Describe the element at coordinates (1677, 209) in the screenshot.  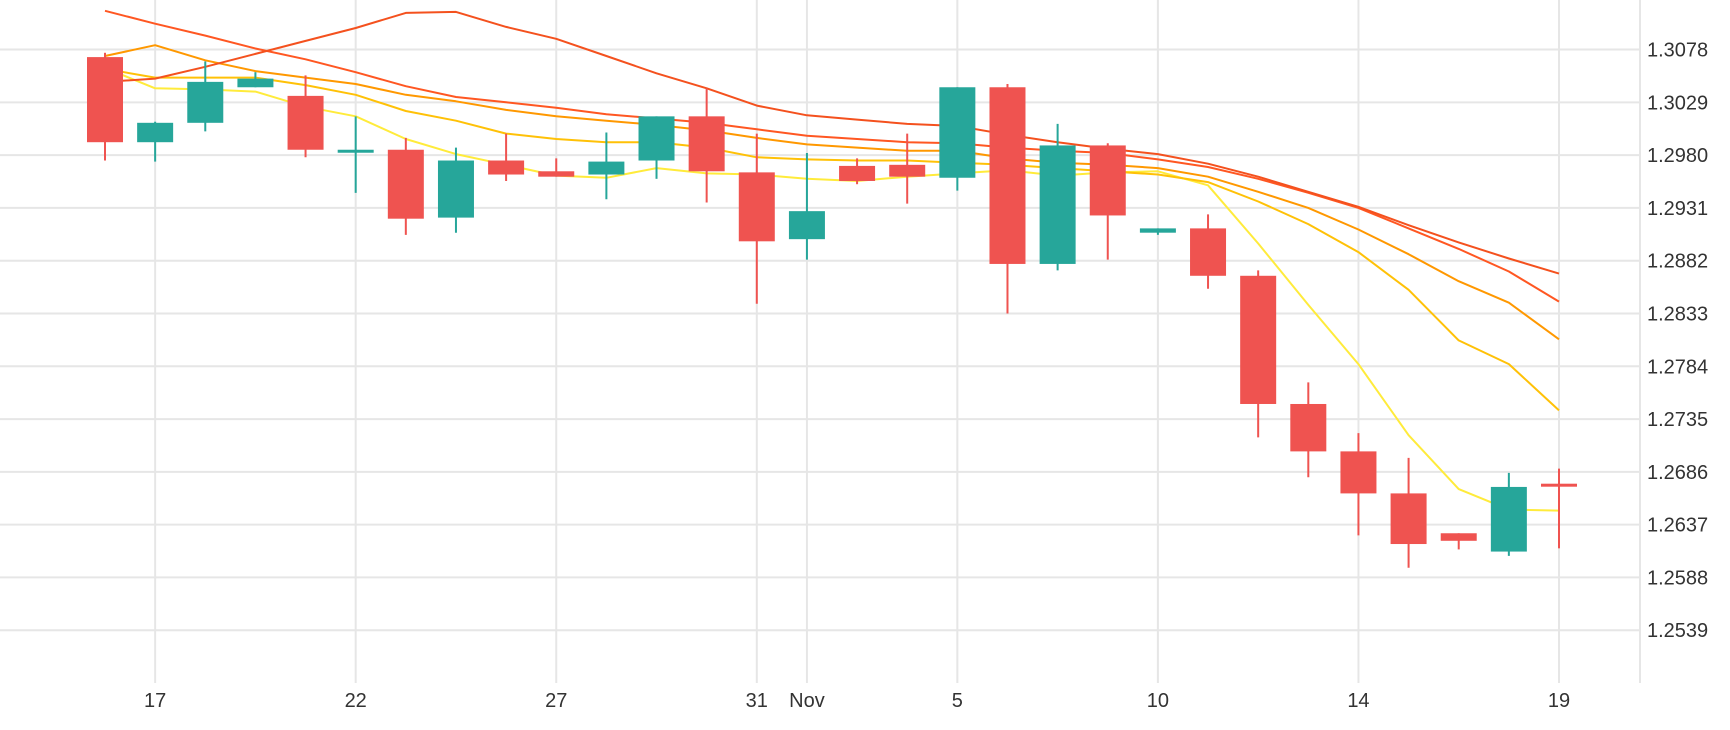
I see `y-tick-label: 1.2931` at that location.